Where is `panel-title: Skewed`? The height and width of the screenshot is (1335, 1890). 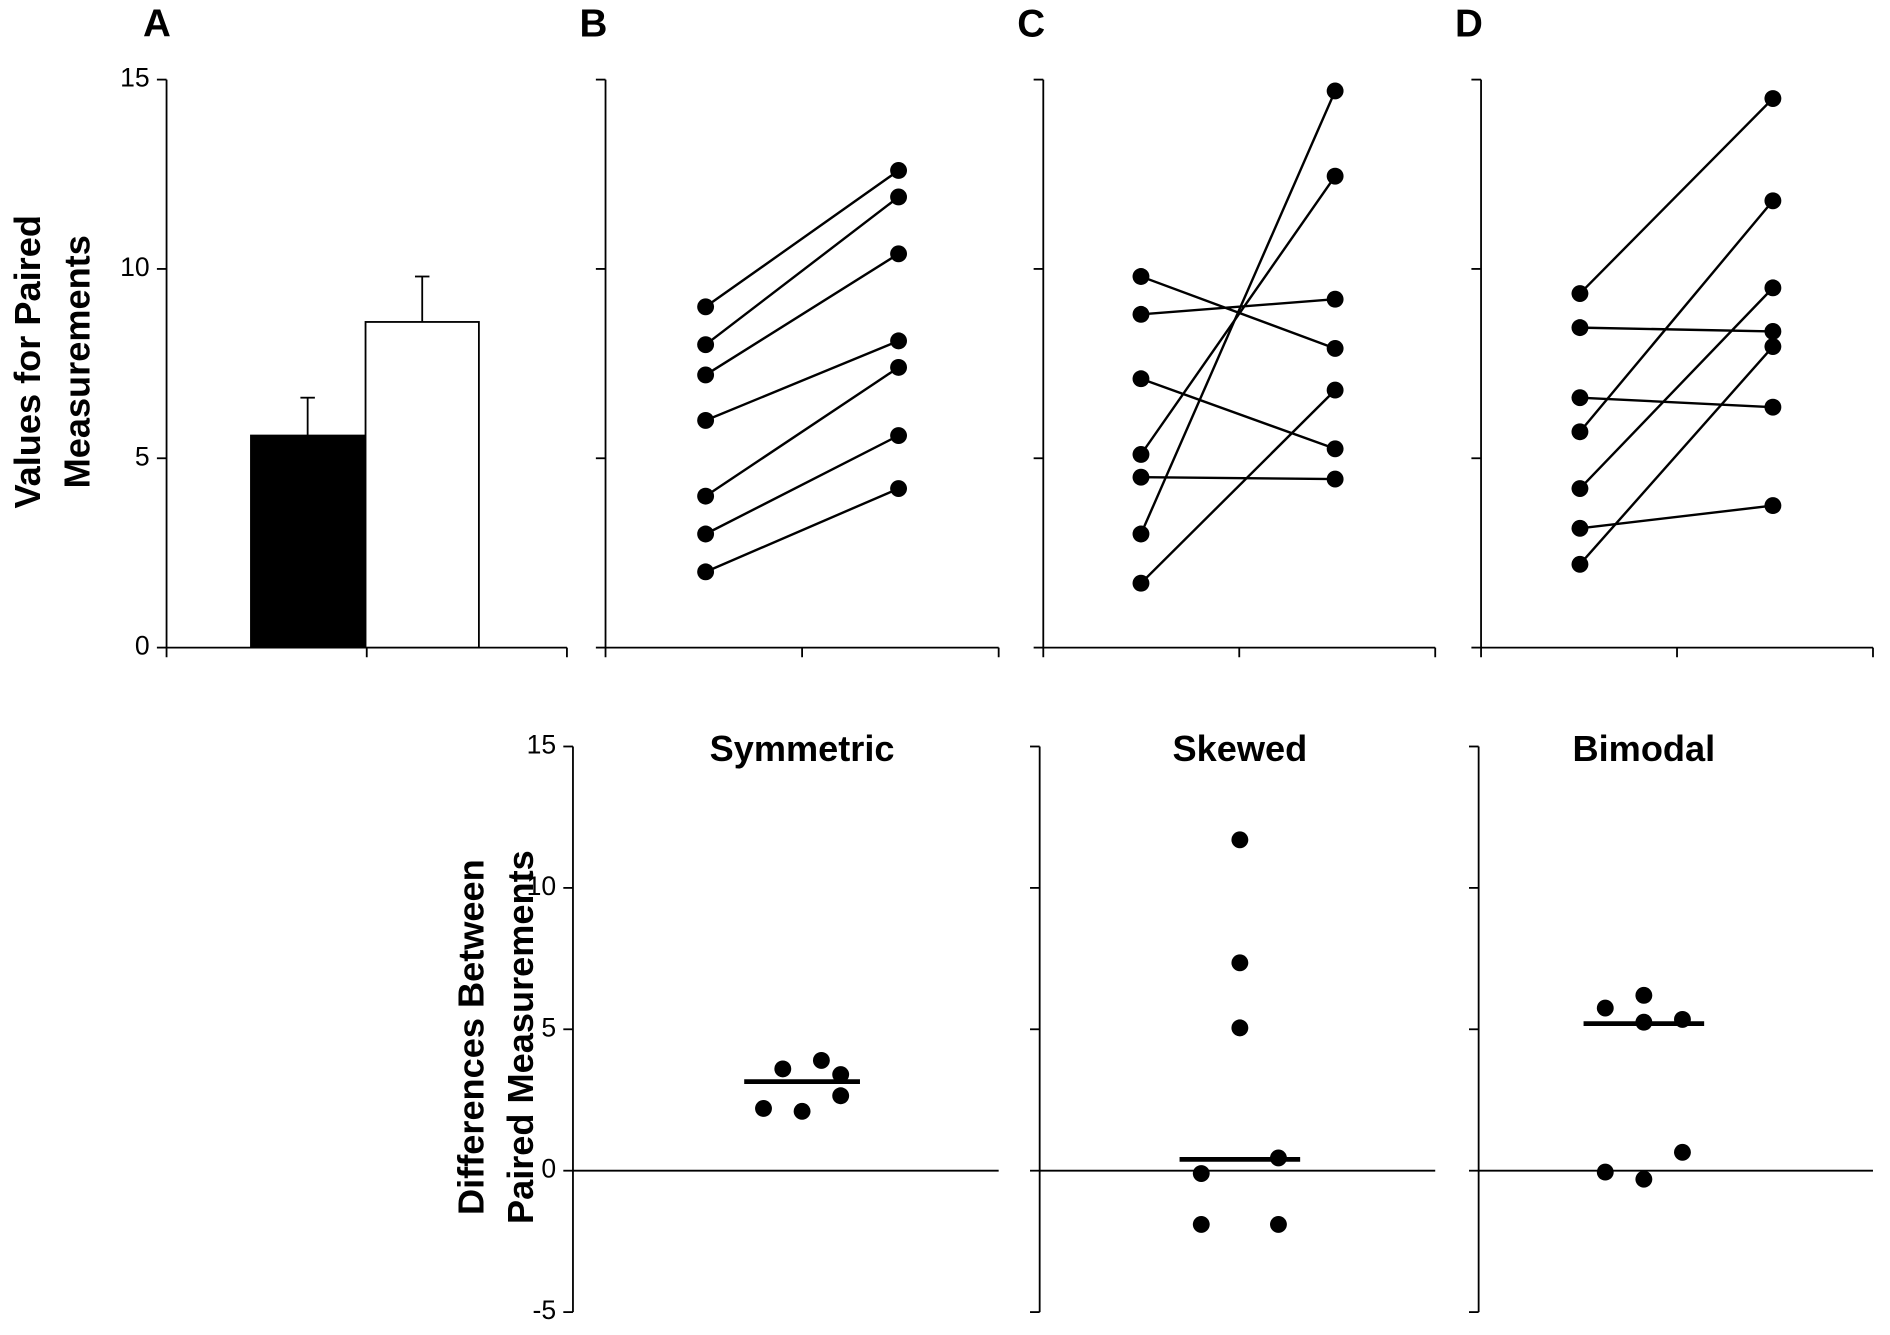 panel-title: Skewed is located at coordinates (1240, 748).